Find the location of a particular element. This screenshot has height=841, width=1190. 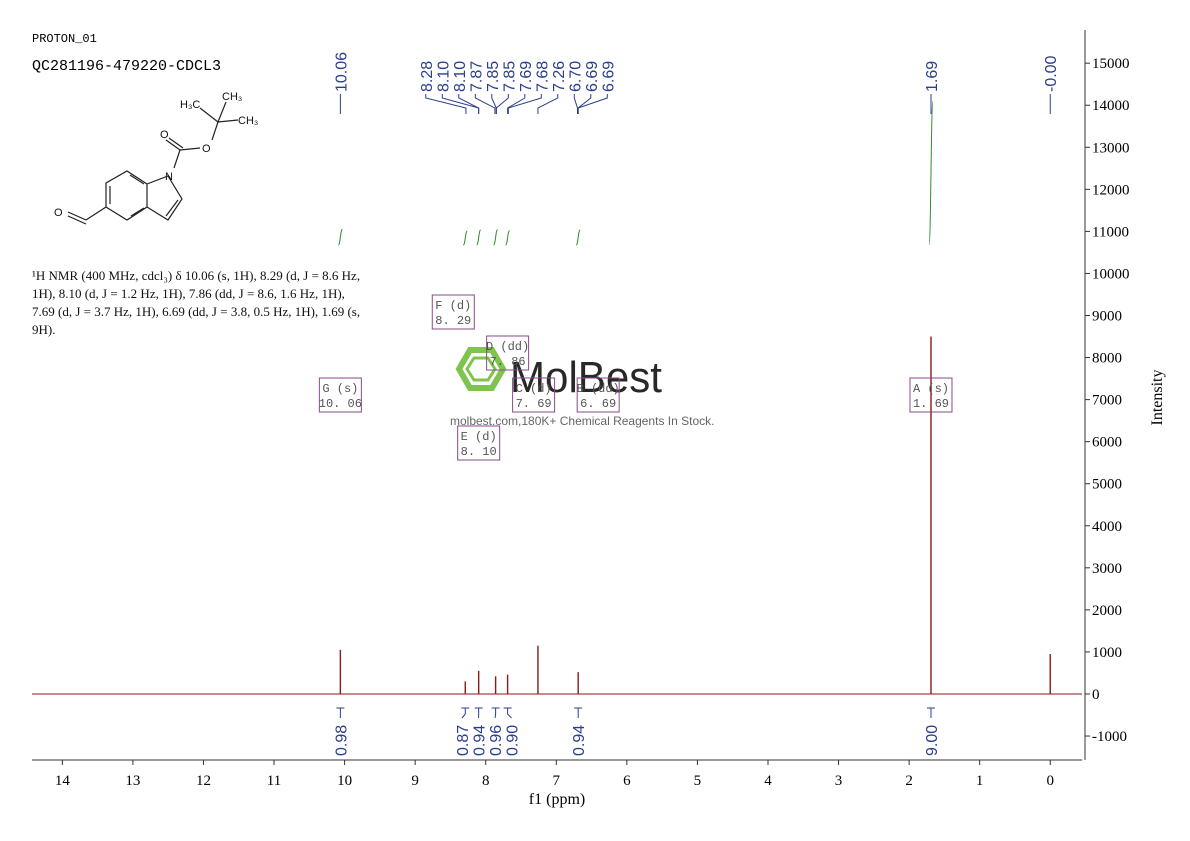

y-tick-label: 14000 is located at coordinates (1111, 106).